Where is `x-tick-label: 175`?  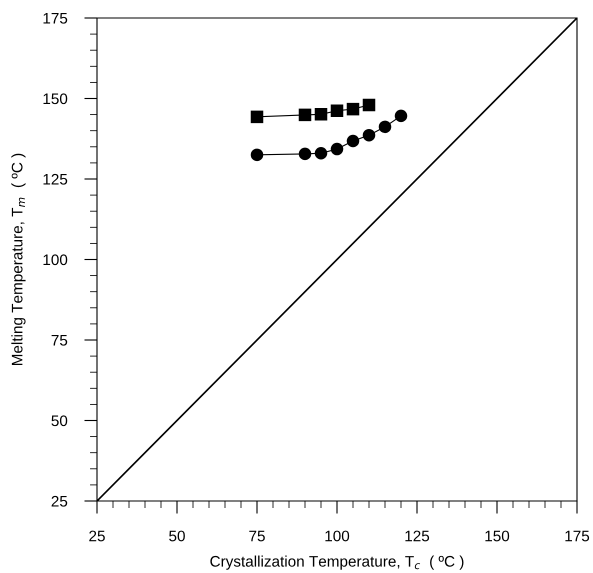
x-tick-label: 175 is located at coordinates (577, 536).